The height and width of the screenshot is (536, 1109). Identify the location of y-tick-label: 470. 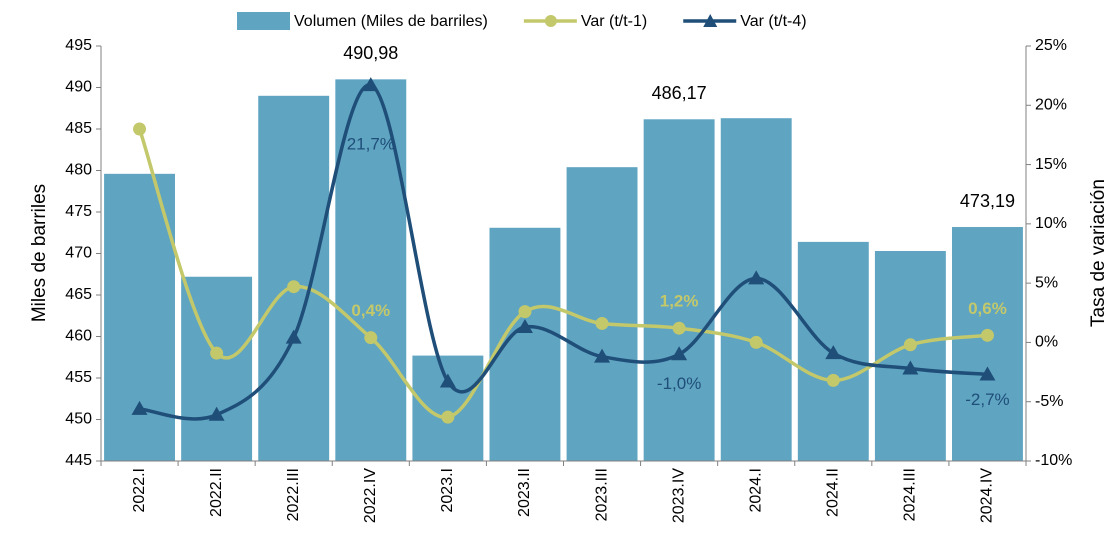
(78, 253).